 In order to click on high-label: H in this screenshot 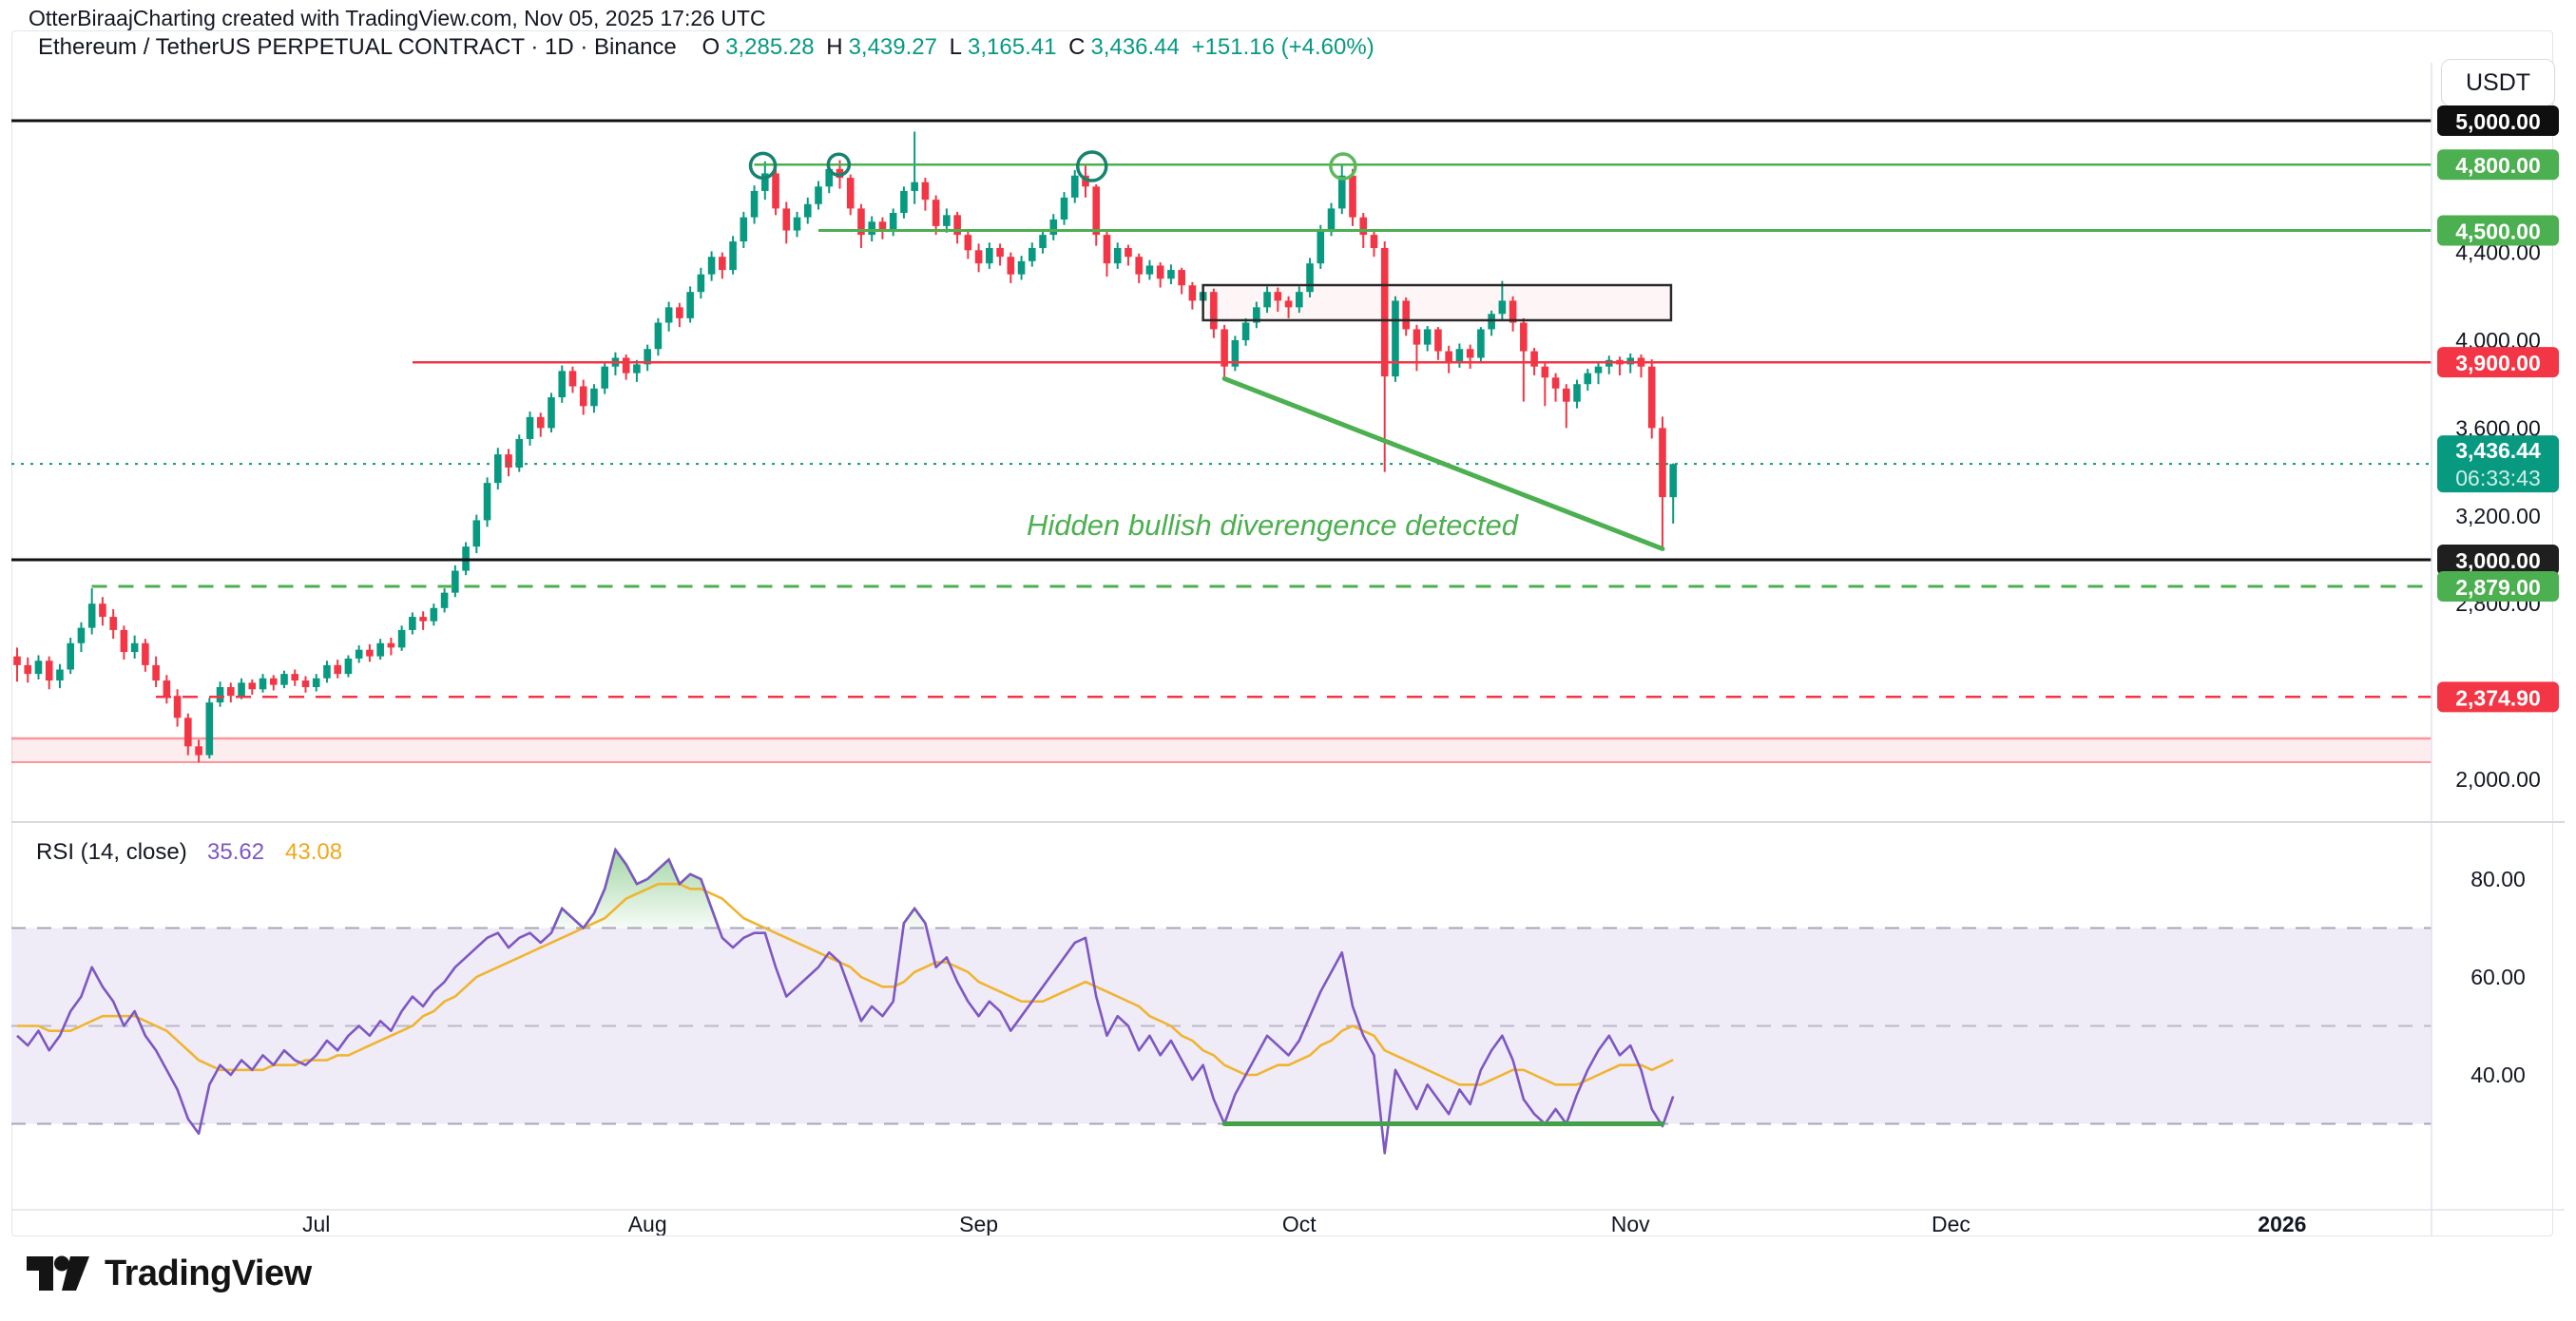, I will do `click(835, 47)`.